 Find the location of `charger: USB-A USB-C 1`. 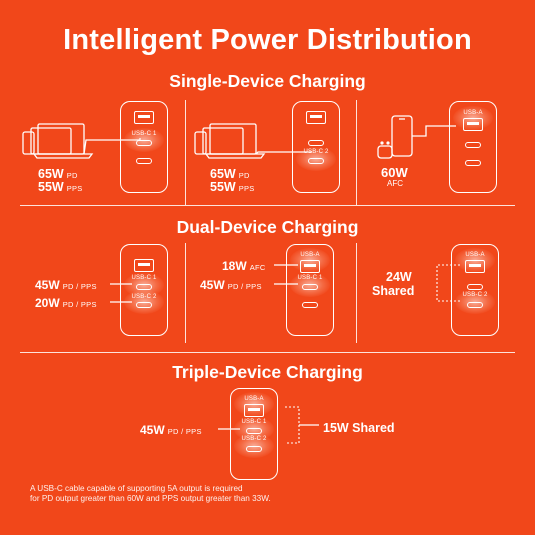

charger: USB-A USB-C 1 is located at coordinates (310, 290).